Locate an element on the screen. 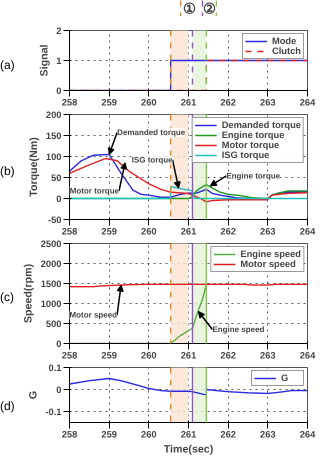 Image resolution: width=323 pixels, height=463 pixels. legend-label: Motor speed is located at coordinates (268, 264).